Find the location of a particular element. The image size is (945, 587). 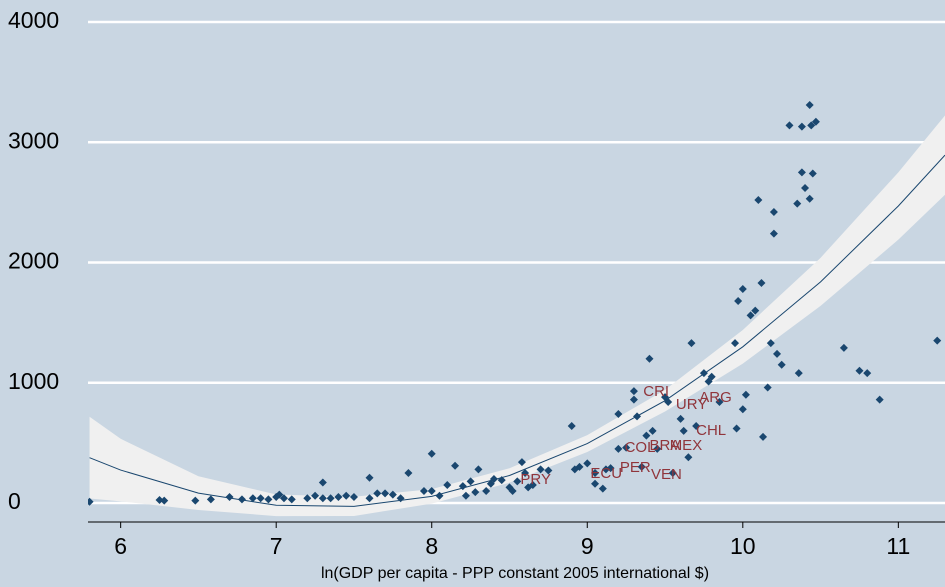

y-tick-label: 2000 is located at coordinates (33, 261).